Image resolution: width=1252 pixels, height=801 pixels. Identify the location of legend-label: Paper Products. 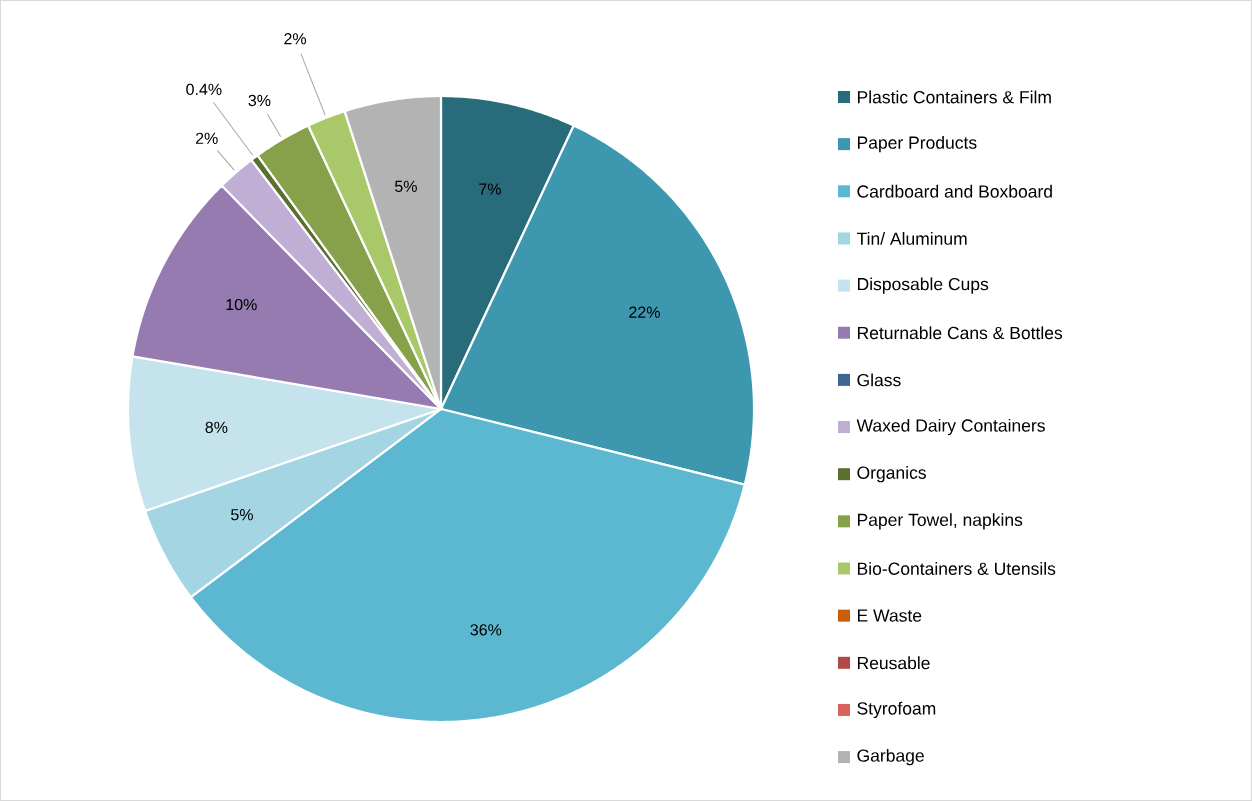
(917, 144).